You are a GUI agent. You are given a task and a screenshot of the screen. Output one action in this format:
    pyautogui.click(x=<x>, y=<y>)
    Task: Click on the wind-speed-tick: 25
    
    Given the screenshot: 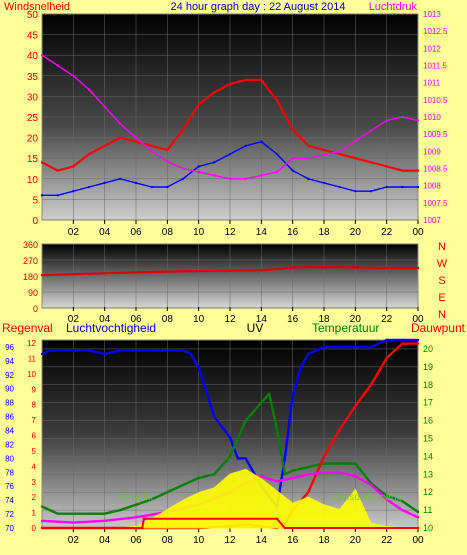 What is the action you would take?
    pyautogui.click(x=33, y=118)
    